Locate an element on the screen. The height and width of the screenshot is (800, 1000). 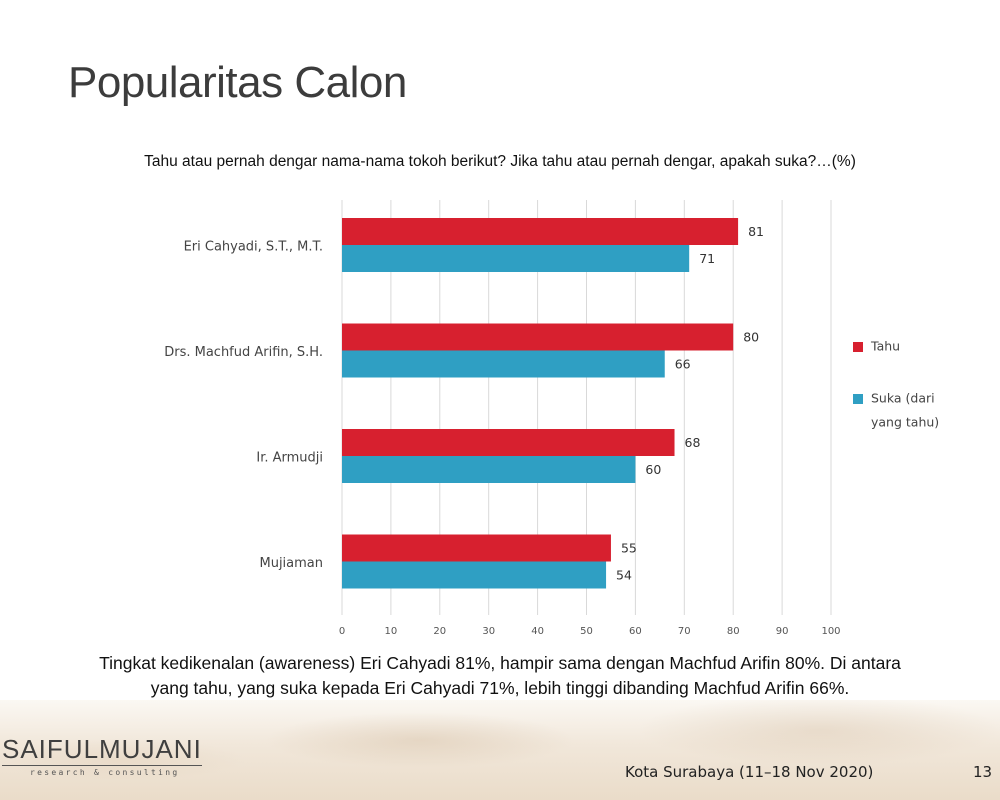
legend-label: Suka (dari is located at coordinates (903, 398).